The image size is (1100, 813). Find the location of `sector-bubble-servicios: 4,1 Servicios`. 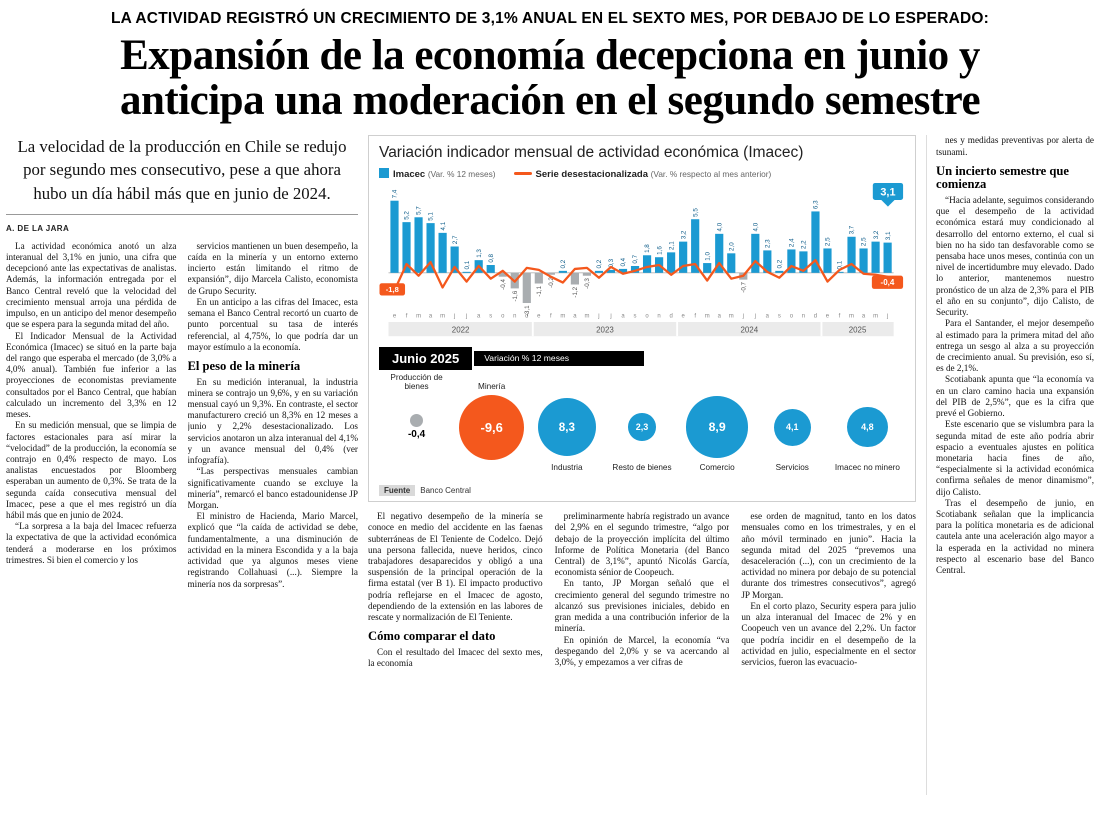

sector-bubble-servicios: 4,1 Servicios is located at coordinates (792, 427).